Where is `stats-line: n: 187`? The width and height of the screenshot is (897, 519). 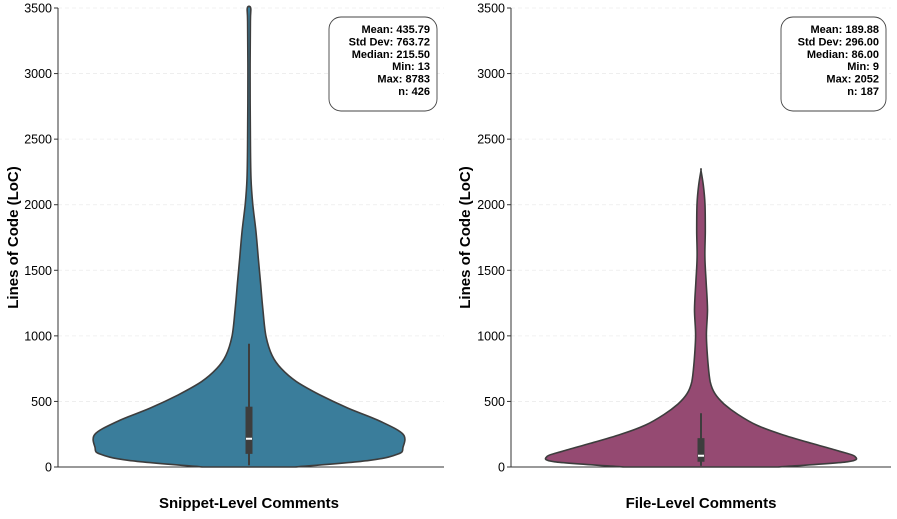 stats-line: n: 187 is located at coordinates (863, 92).